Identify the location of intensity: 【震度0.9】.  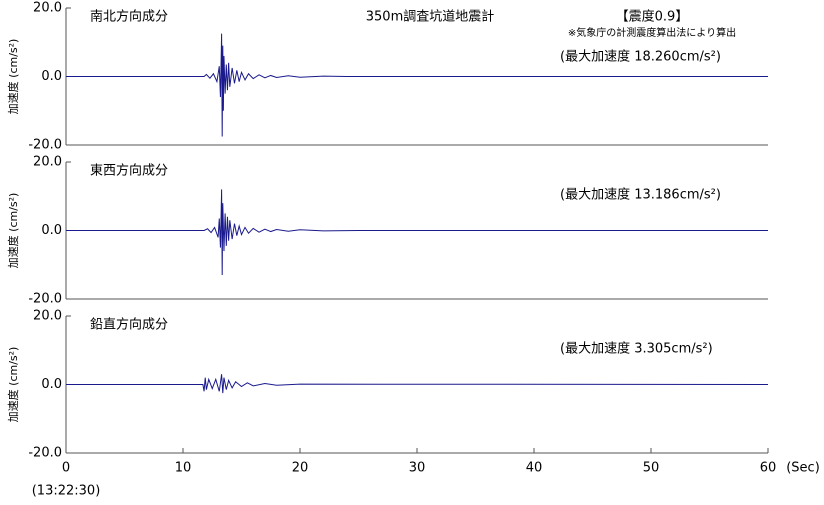
(652, 17).